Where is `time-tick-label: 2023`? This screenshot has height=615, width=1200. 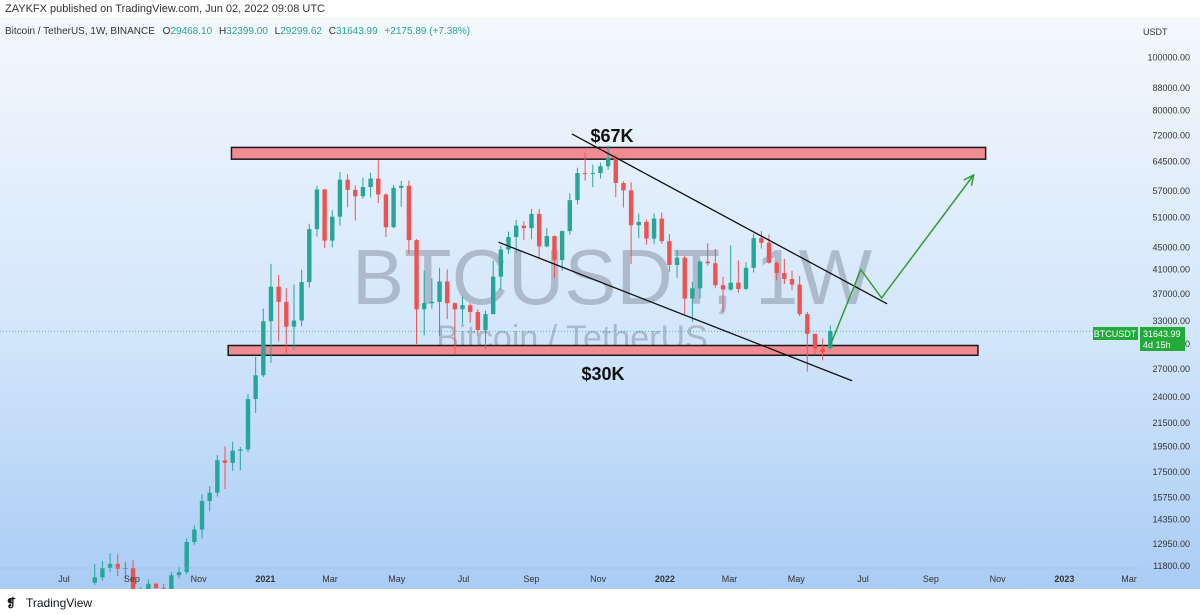 time-tick-label: 2023 is located at coordinates (1064, 579).